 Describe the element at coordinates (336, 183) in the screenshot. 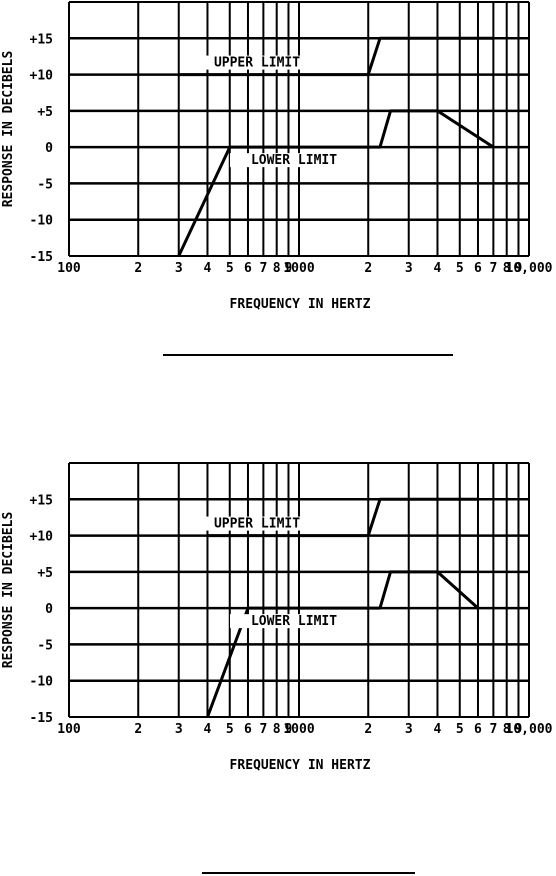

I see `lower-limit-line` at that location.